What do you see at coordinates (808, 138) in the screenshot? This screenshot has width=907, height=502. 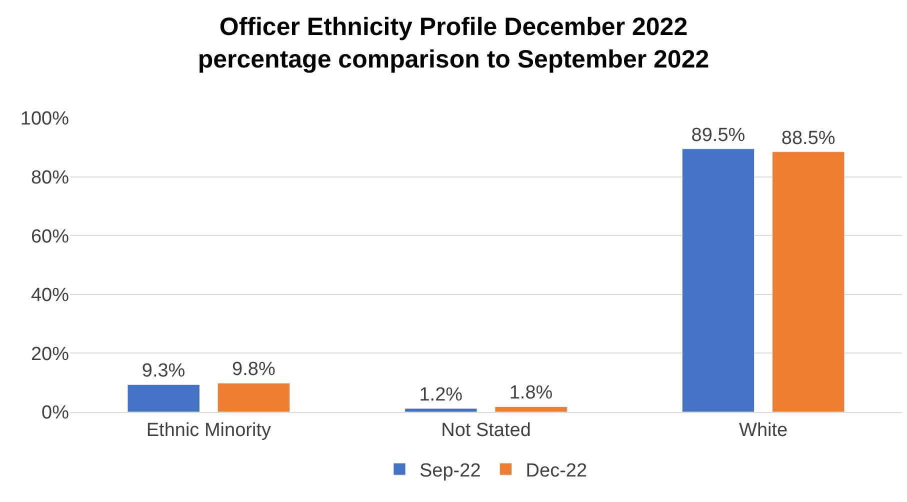 I see `data-label: 88.5%` at bounding box center [808, 138].